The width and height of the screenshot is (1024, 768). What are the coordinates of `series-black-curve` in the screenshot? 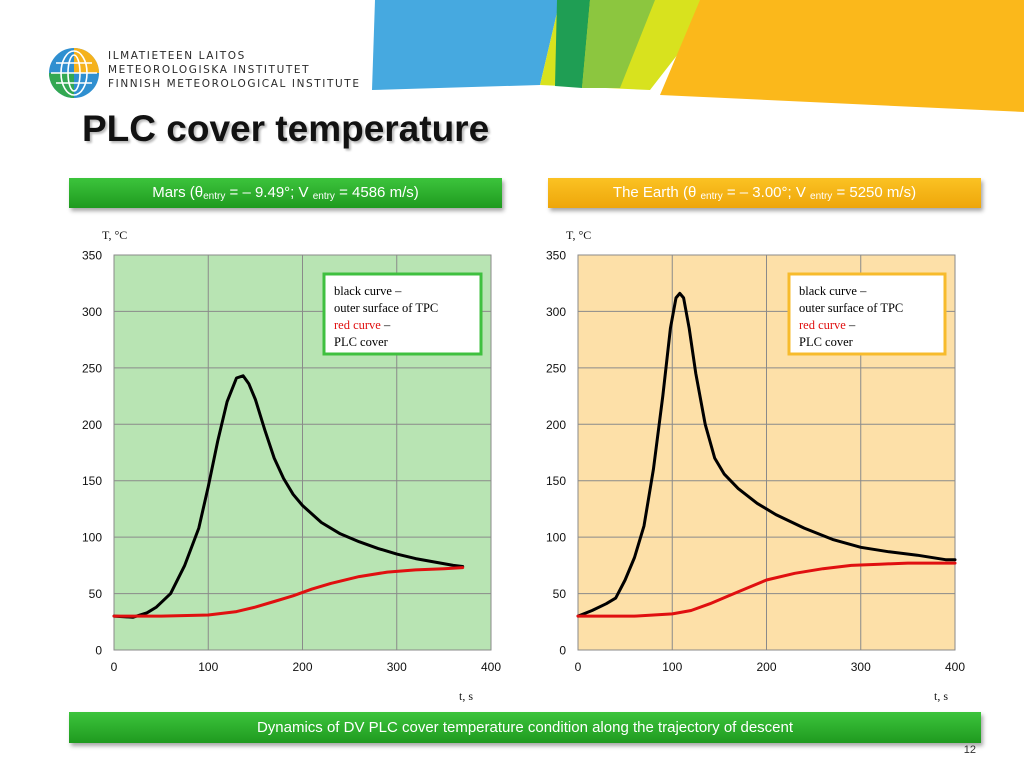 It's located at (288, 496).